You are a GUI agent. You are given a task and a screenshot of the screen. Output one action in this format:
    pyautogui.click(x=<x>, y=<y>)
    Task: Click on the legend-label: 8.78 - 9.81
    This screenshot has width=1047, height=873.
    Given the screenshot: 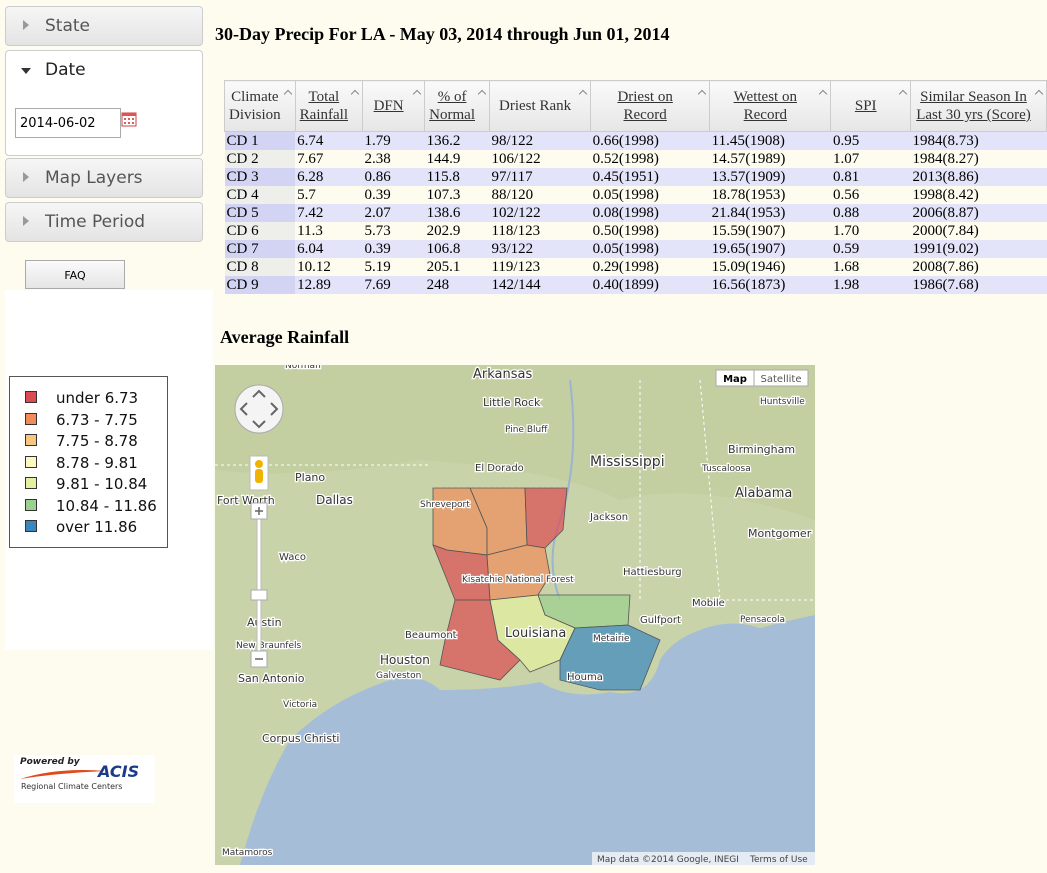 What is the action you would take?
    pyautogui.click(x=97, y=462)
    